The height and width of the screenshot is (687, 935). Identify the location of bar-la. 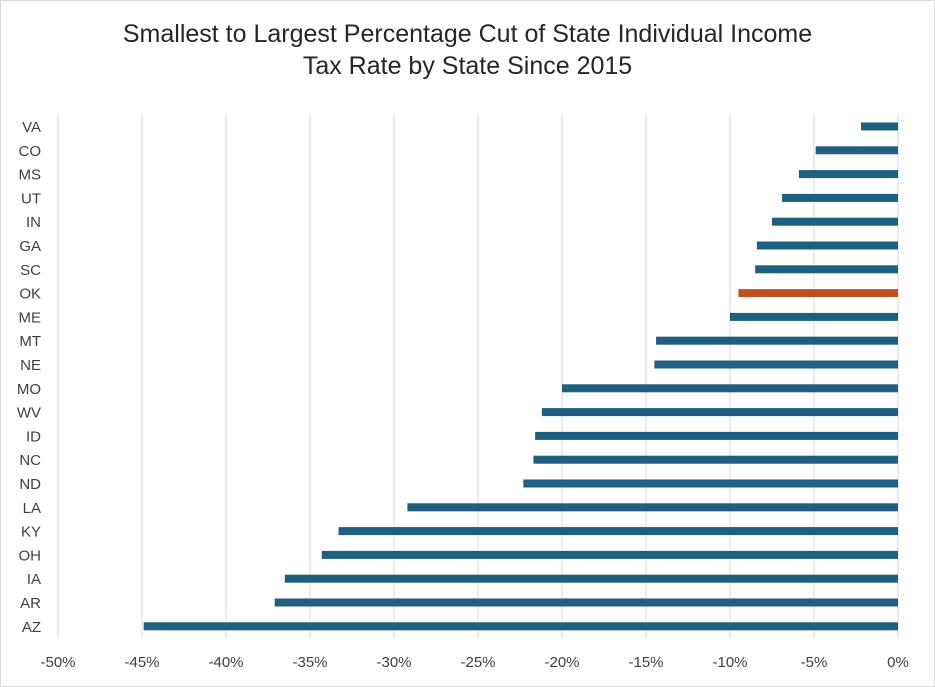
(652, 507).